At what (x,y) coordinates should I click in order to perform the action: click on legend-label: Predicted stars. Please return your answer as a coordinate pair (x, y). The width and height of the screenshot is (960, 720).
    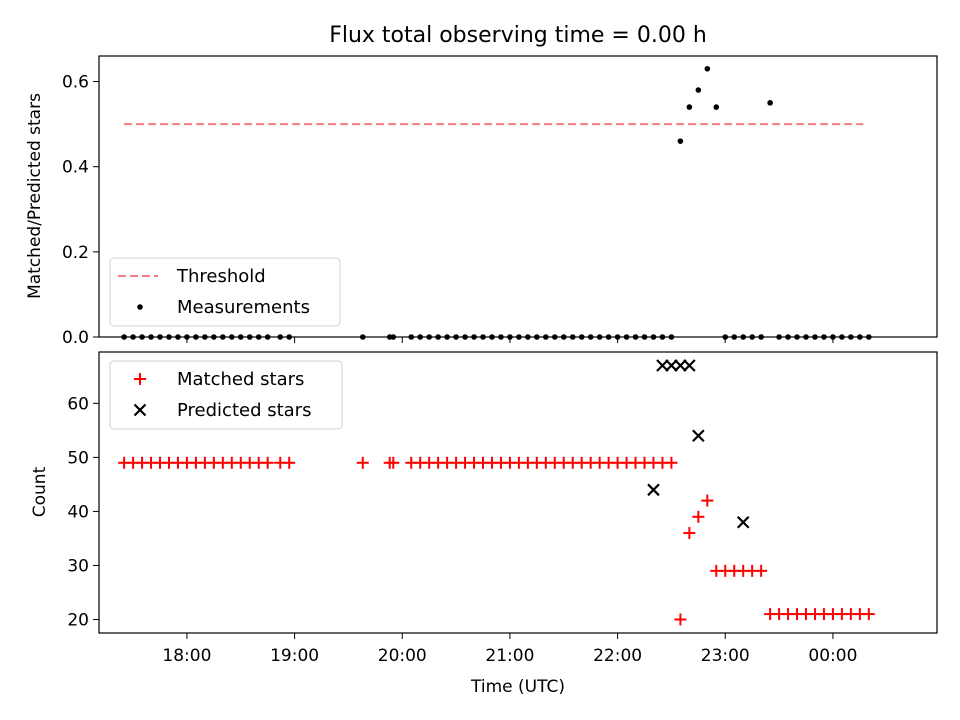
    Looking at the image, I should click on (244, 410).